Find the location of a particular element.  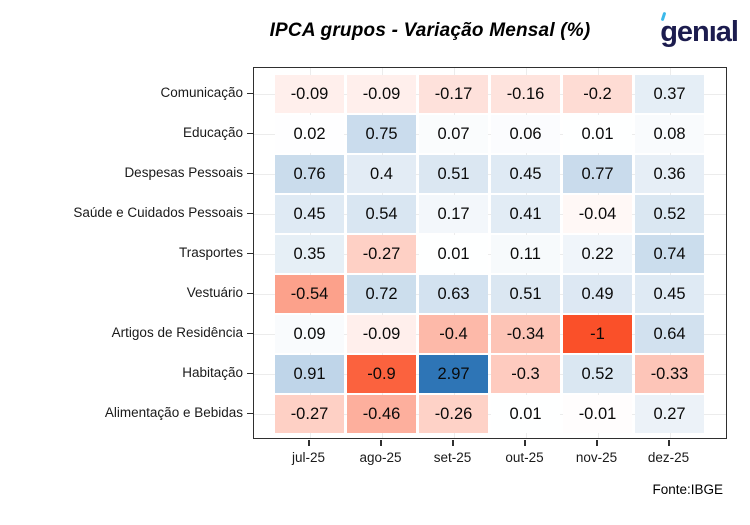

heatmap-cell: 0.74 is located at coordinates (669, 254).